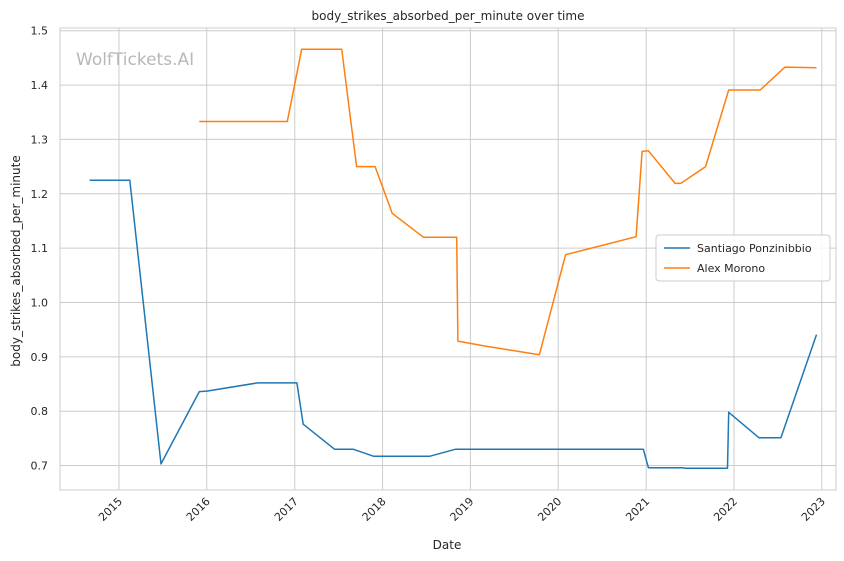  I want to click on x-tick-labels: 2015 2016 2017 2018 2019 2020 2021 2022 2023, so click(462, 509).